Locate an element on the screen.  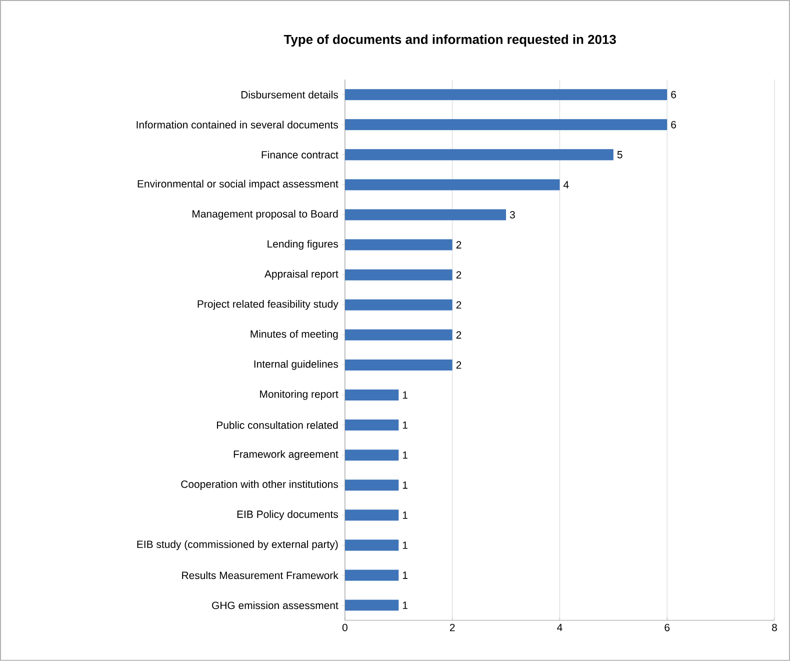
y-tick-label: EIB study (commissioned by external party) is located at coordinates (237, 545).